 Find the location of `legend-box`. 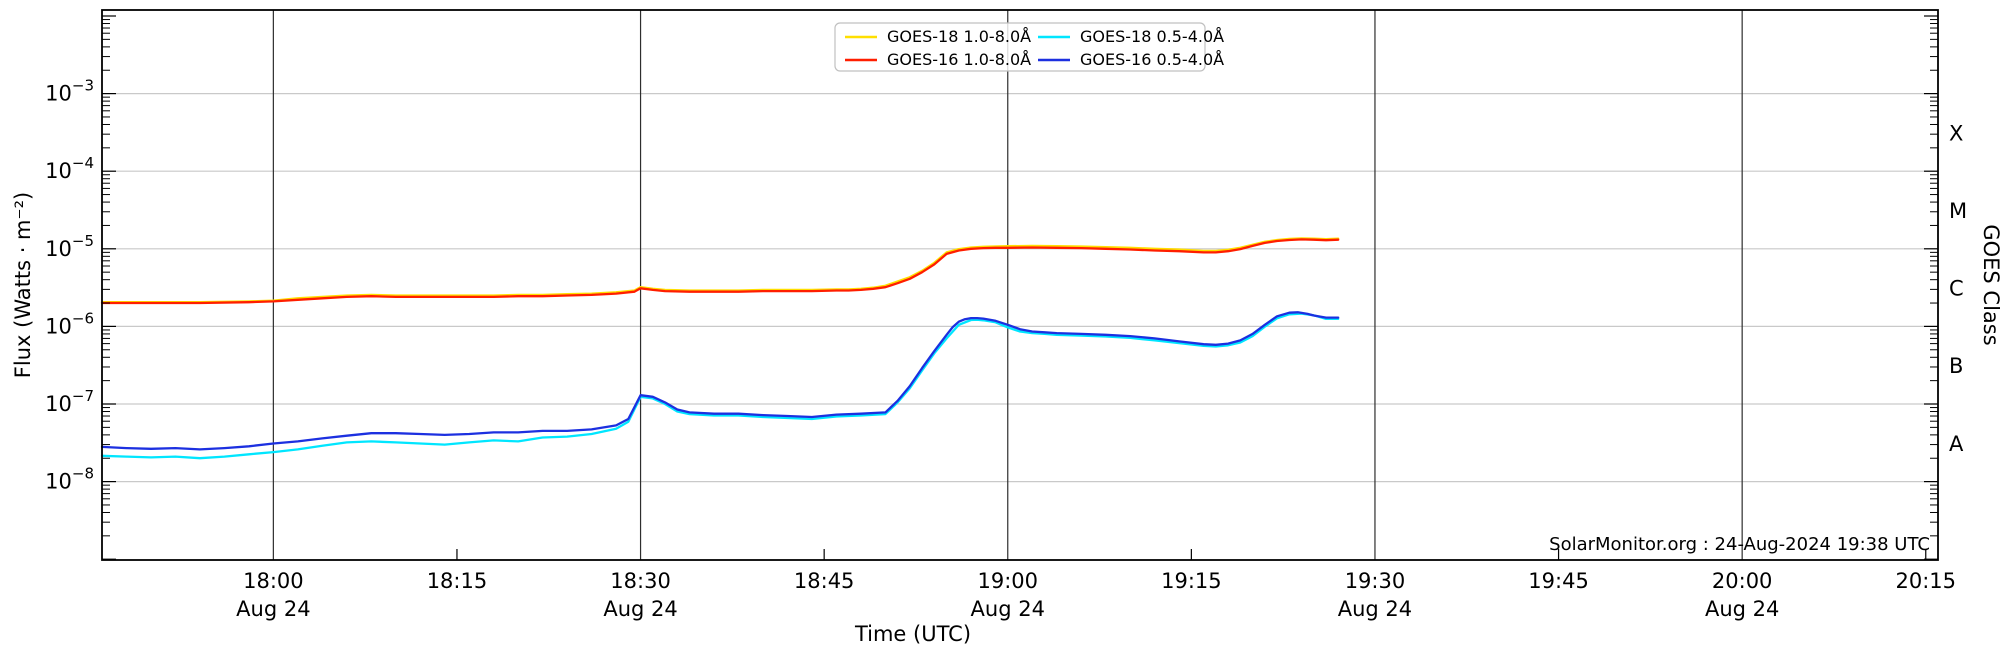

legend-box is located at coordinates (1020, 47).